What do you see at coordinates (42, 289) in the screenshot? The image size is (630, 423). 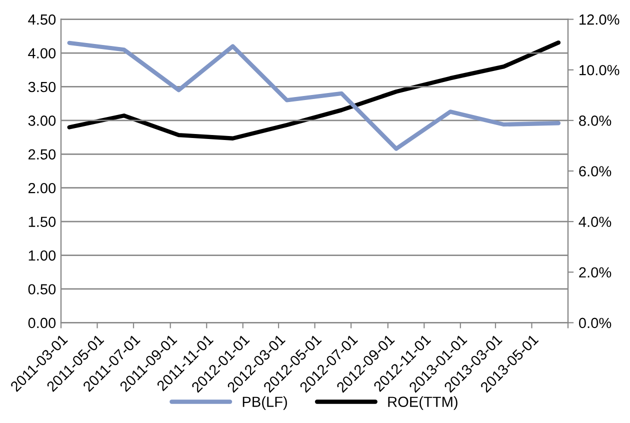 I see `y-tick-label: 0.50` at bounding box center [42, 289].